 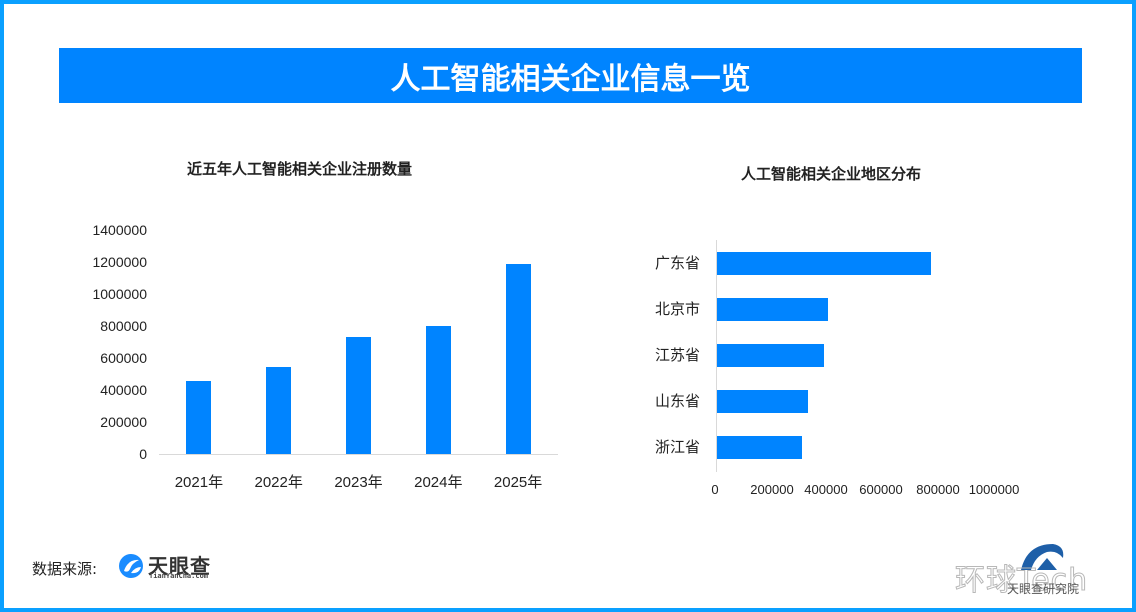 I want to click on x-tick-label: 600000, so click(x=881, y=489).